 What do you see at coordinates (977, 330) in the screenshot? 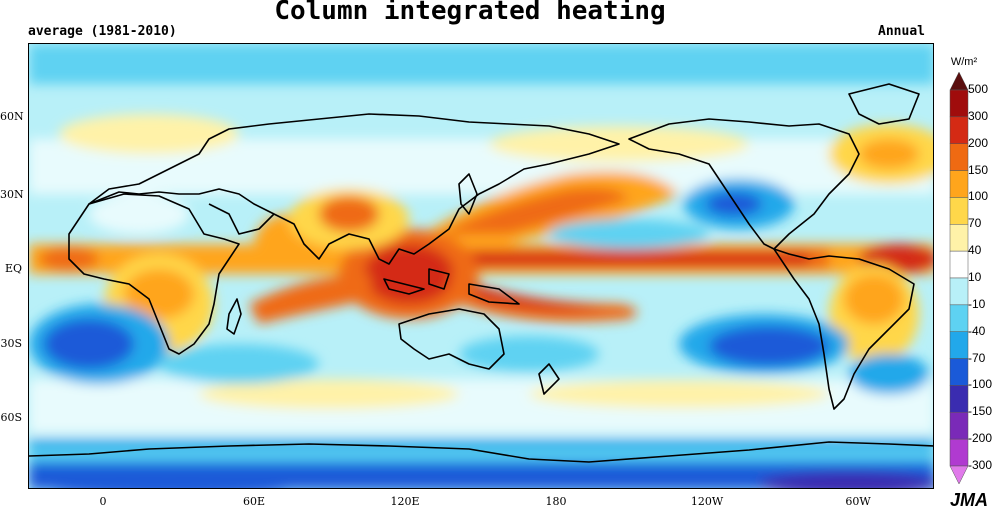
I see `colorbar-tick-label: -40` at bounding box center [977, 330].